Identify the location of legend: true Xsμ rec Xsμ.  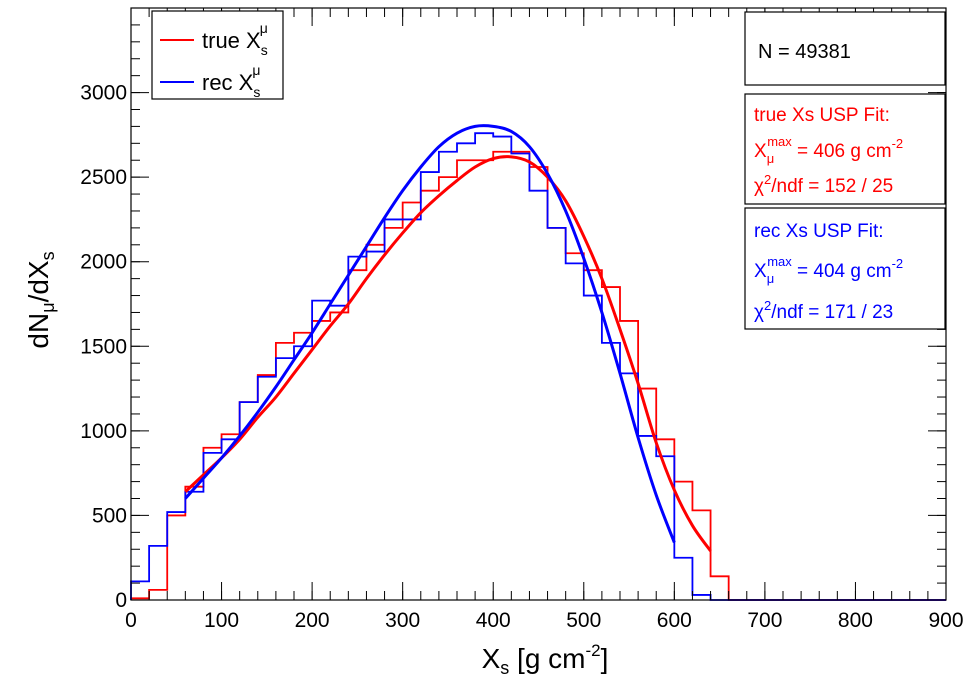
(217, 55).